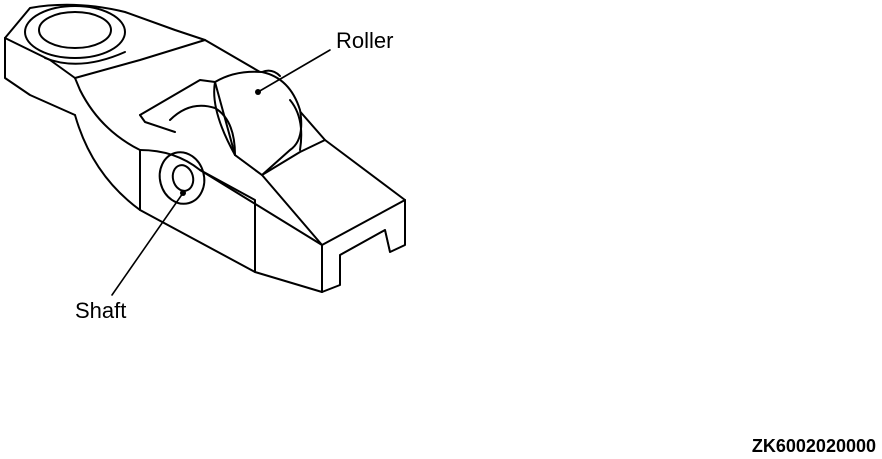  What do you see at coordinates (814, 446) in the screenshot?
I see `figure-code: ZK6002020000` at bounding box center [814, 446].